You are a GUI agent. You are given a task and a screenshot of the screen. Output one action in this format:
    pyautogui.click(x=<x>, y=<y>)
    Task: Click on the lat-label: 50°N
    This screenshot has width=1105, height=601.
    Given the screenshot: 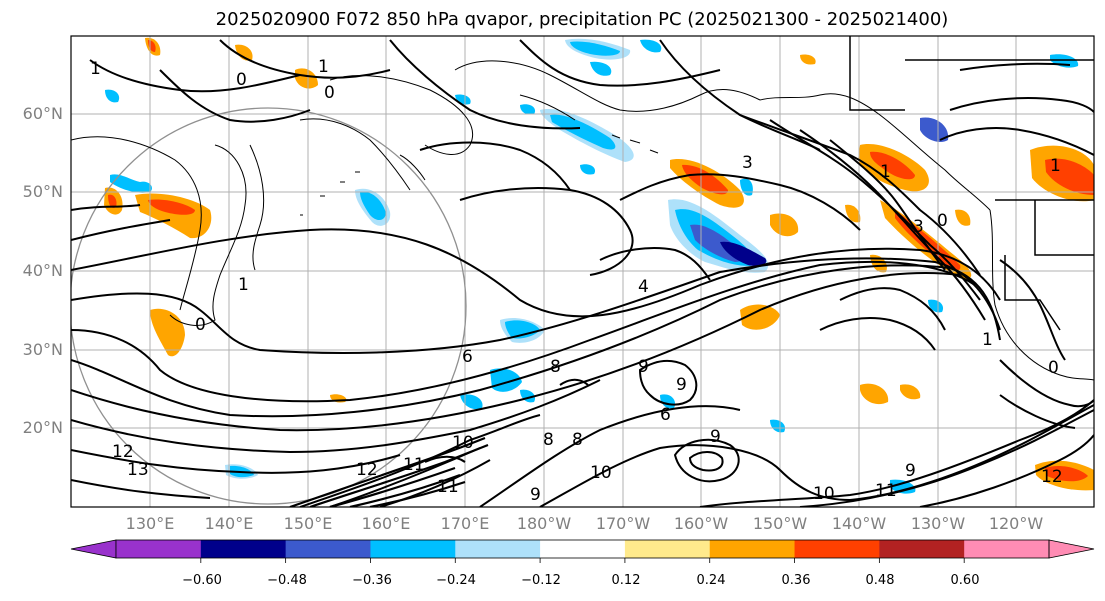 What is the action you would take?
    pyautogui.click(x=42, y=191)
    